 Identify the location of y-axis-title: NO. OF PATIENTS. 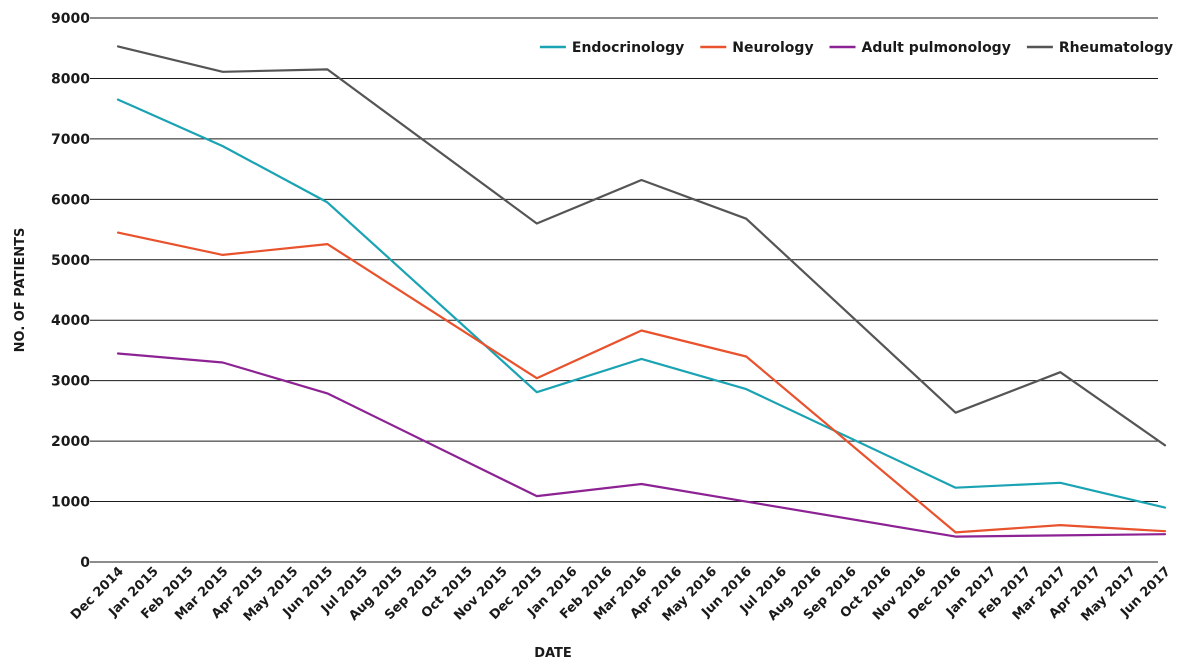
(20, 290).